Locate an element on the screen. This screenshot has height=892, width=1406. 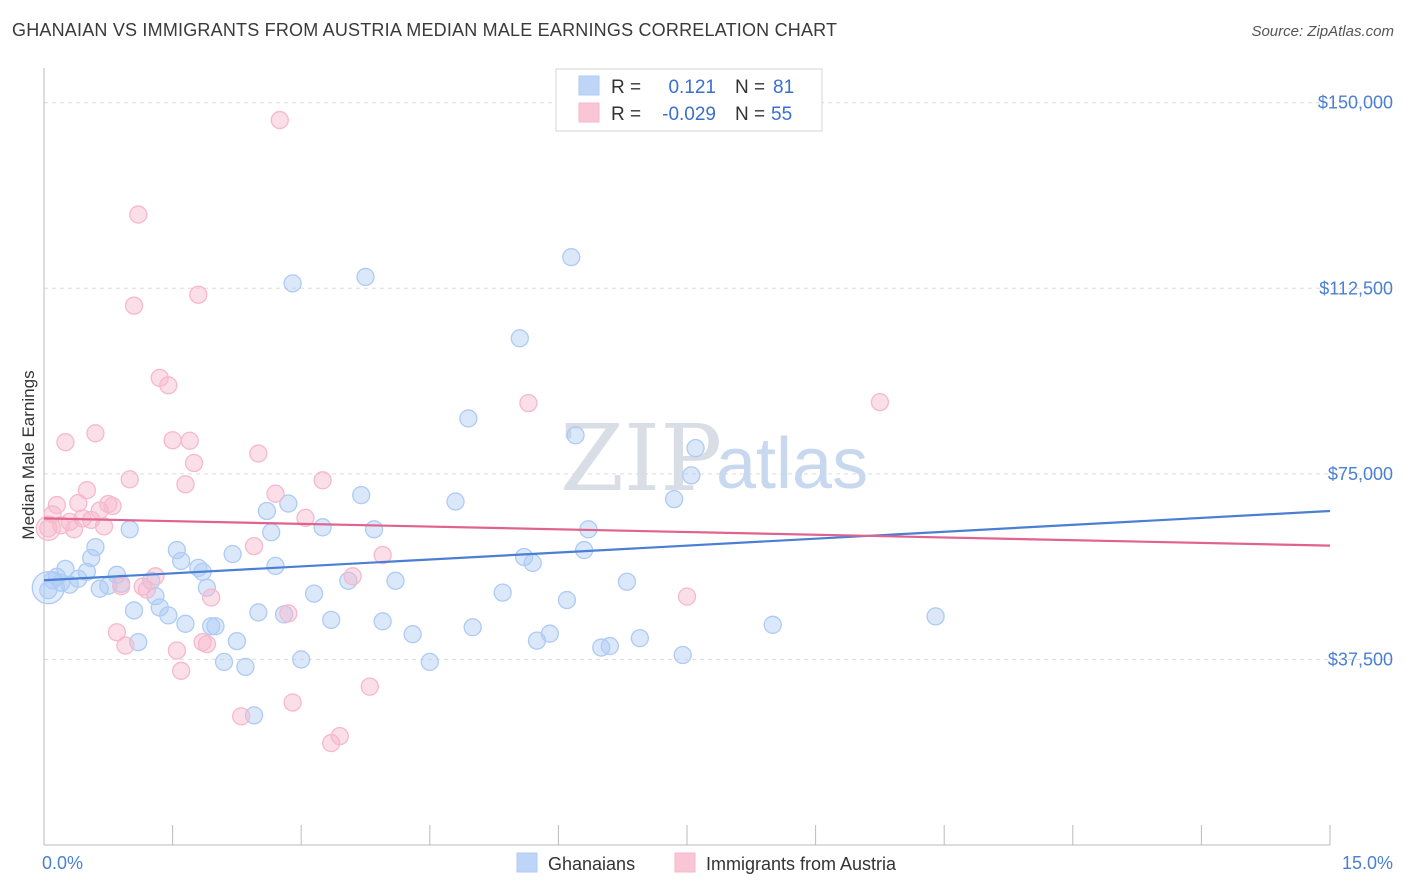
series-swatch-austria is located at coordinates (685, 862).